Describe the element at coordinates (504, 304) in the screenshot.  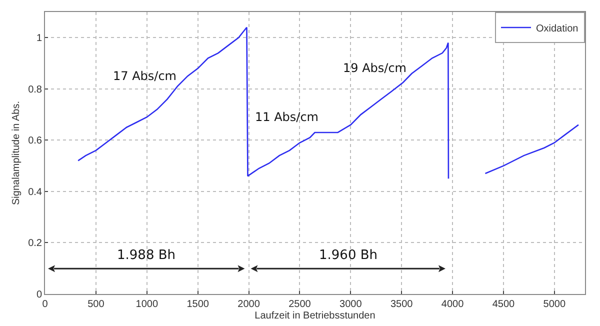
I see `x-tick-label: 4500` at that location.